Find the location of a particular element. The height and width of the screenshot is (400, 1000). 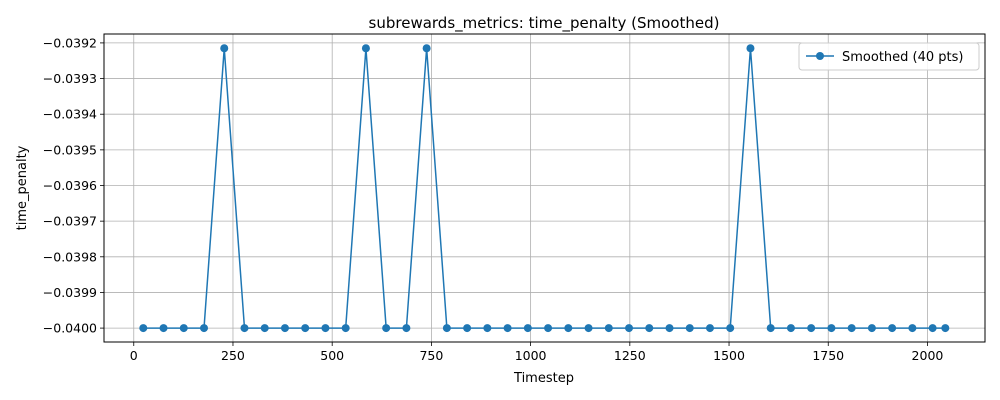

legend-frame is located at coordinates (889, 56).